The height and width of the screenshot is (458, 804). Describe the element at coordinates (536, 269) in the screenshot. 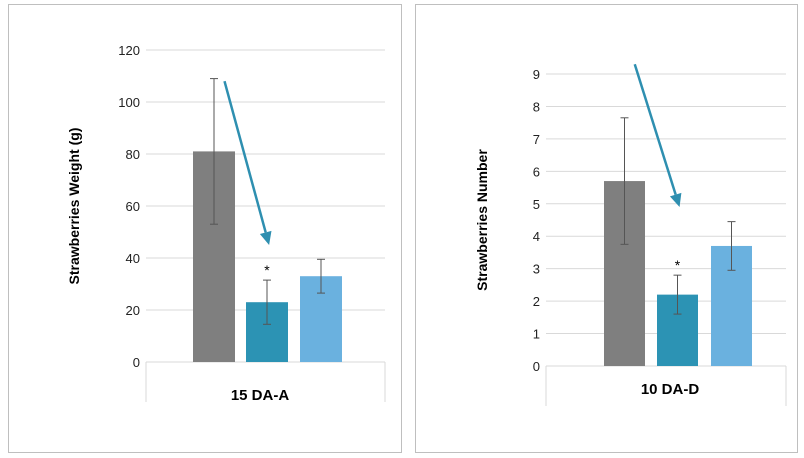

I see `y-tick-label: 3` at that location.